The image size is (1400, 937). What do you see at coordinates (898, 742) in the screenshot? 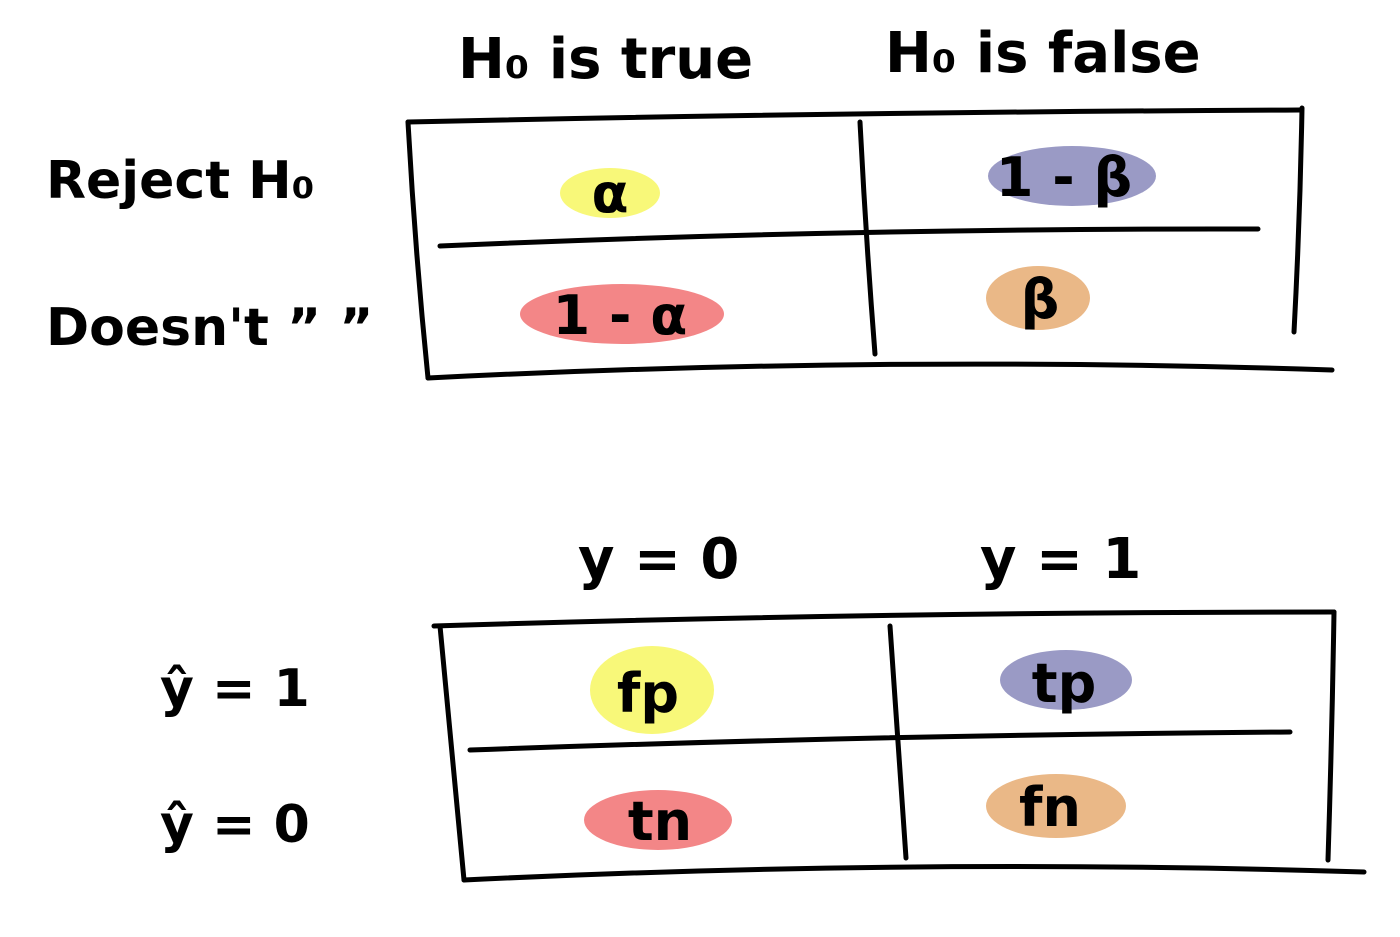
I see `confusion-table-middle-vertical` at bounding box center [898, 742].